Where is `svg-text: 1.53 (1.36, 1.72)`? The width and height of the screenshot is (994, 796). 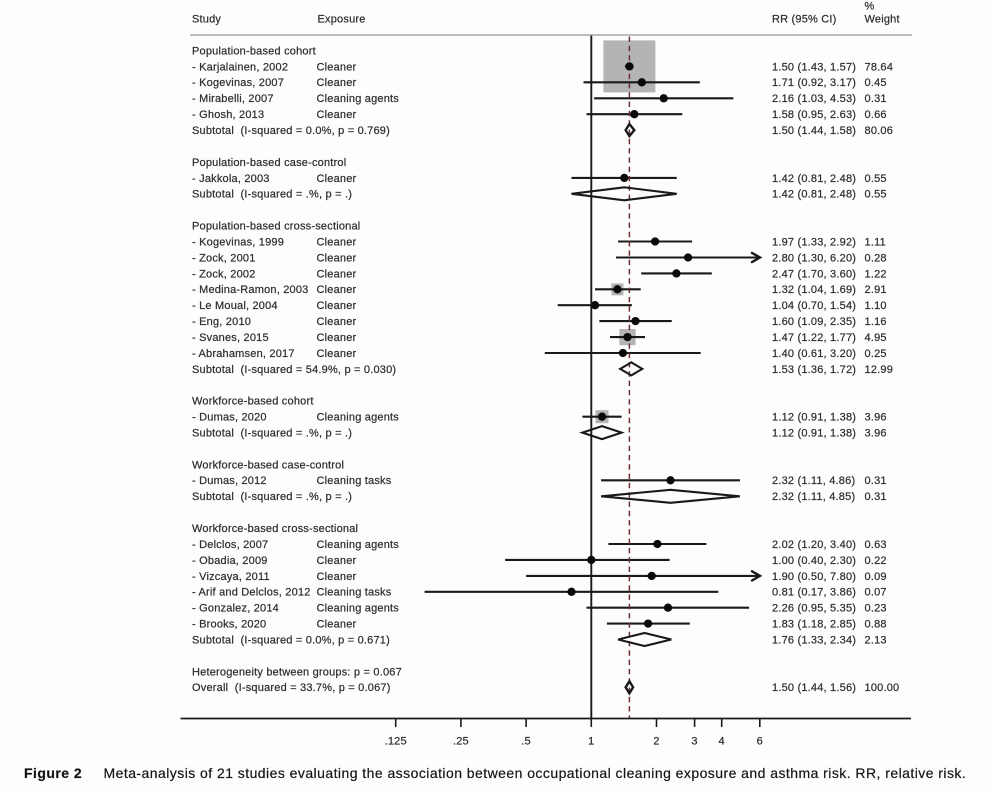
svg-text: 1.53 (1.36, 1.72) is located at coordinates (814, 370).